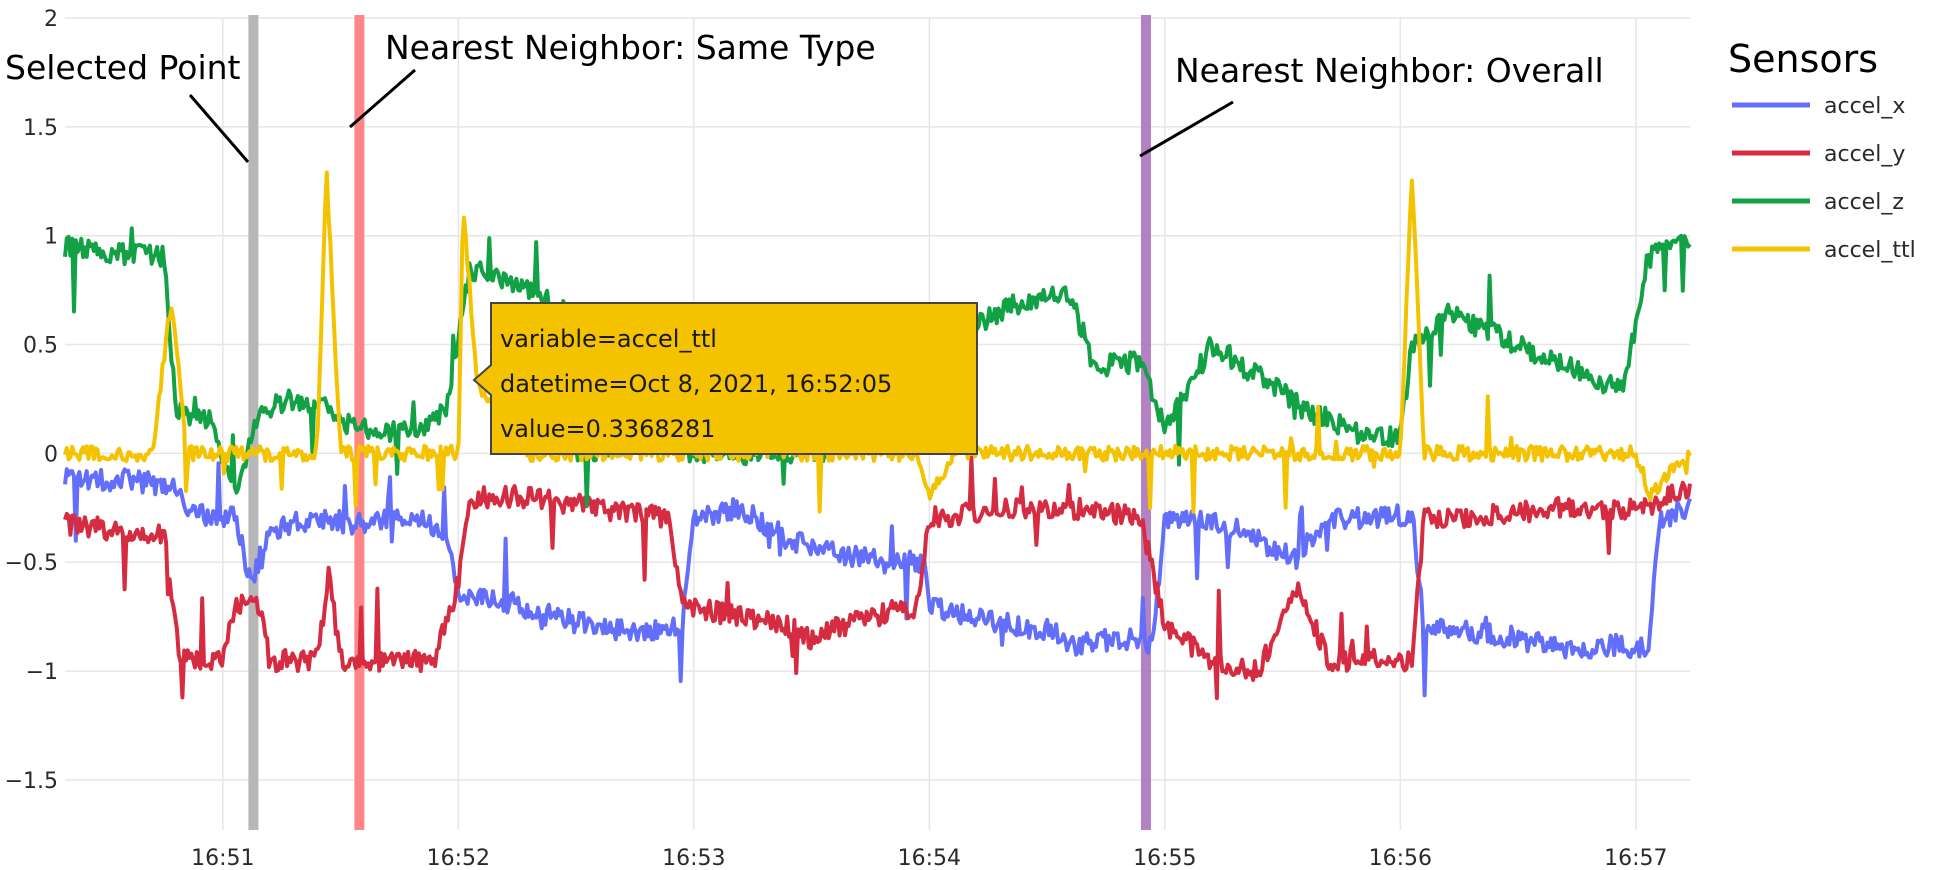 The image size is (1940, 870). Describe the element at coordinates (123, 67) in the screenshot. I see `annotation-label: Selected Point` at that location.